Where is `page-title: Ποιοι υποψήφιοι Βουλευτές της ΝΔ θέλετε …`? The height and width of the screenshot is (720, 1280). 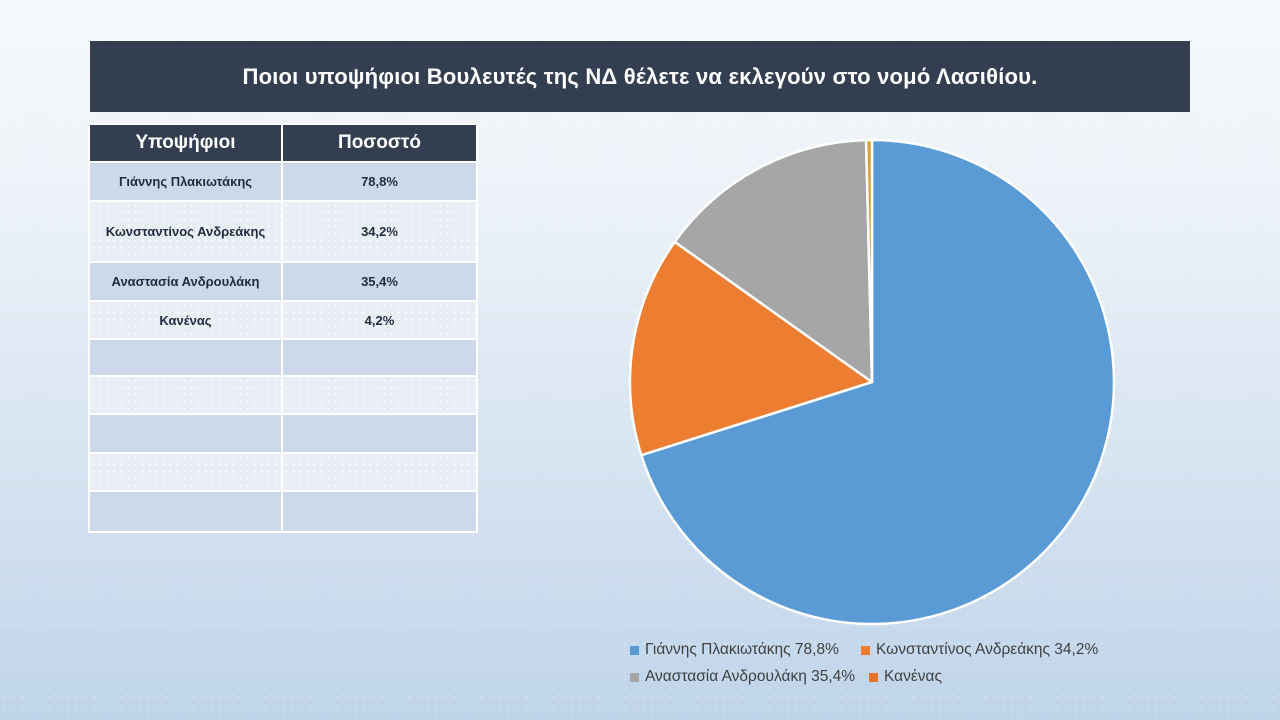
page-title: Ποιοι υποψήφιοι Βουλευτές της ΝΔ θέλετε … is located at coordinates (640, 76).